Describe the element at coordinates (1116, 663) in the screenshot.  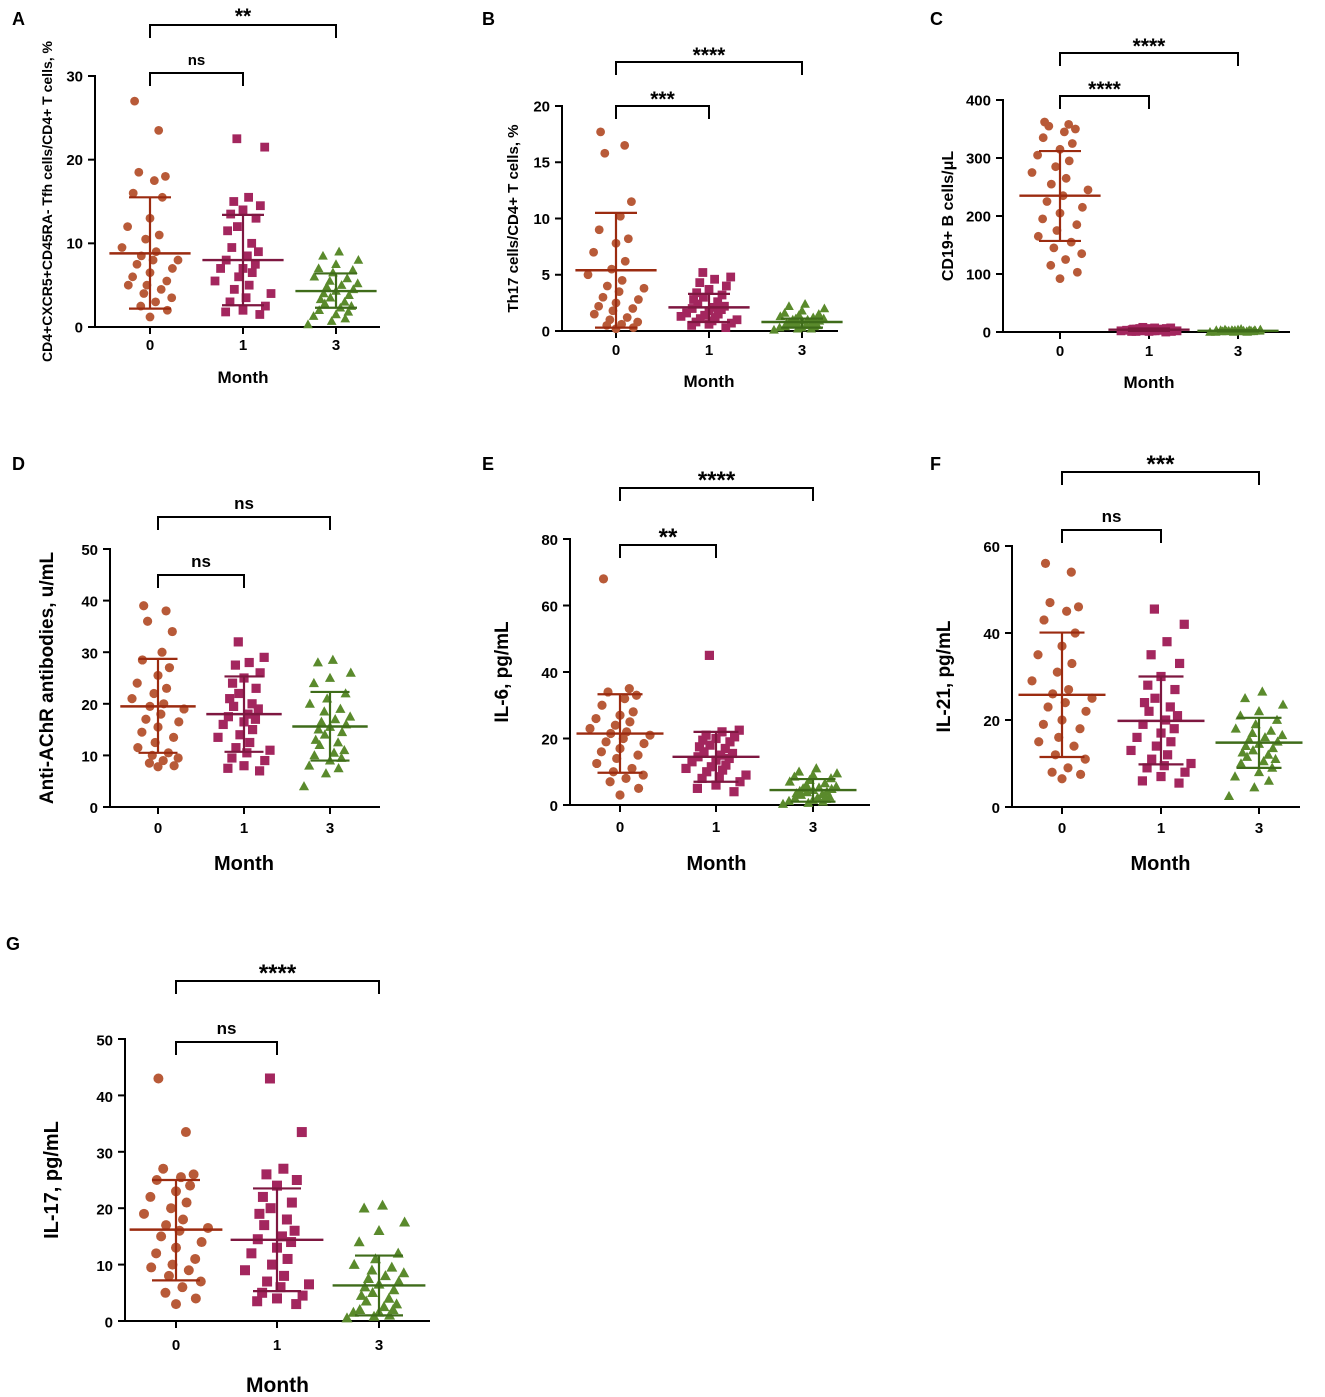
I see `panel-f: F 0 20 40 60 IL-21, pg/mL 0 1 3 Month ns ***` at that location.